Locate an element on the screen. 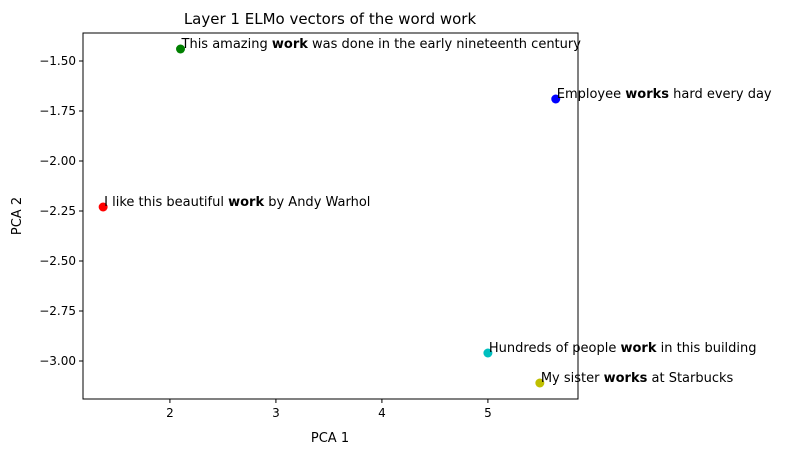 This screenshot has height=455, width=796. y-tick-label: −1.75 is located at coordinates (57, 111).